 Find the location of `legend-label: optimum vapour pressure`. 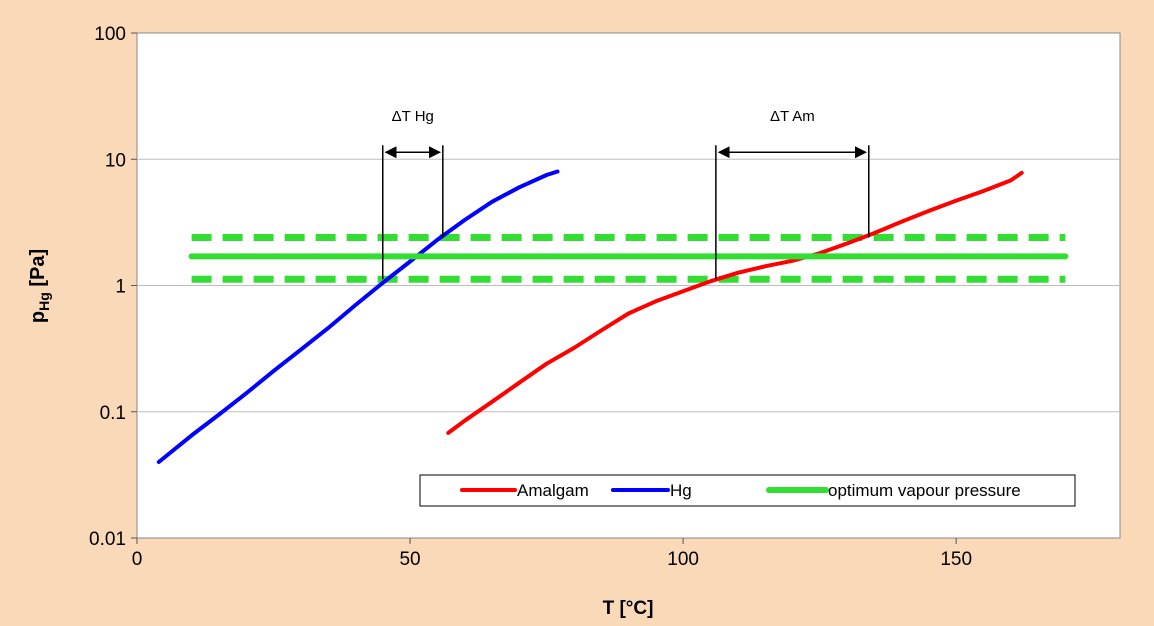

legend-label: optimum vapour pressure is located at coordinates (924, 490).